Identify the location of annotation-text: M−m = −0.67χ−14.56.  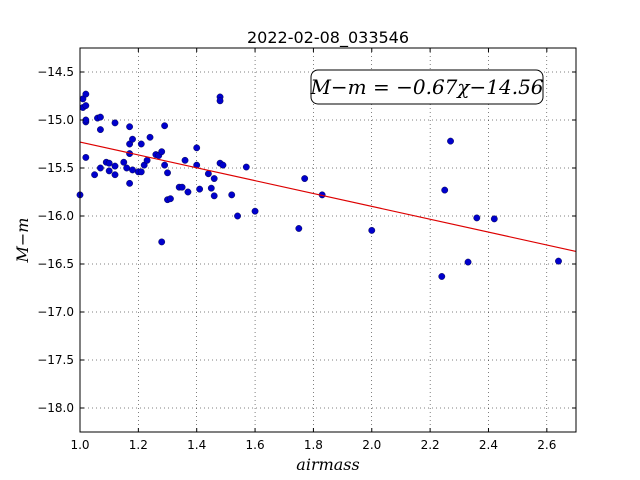
(426, 87).